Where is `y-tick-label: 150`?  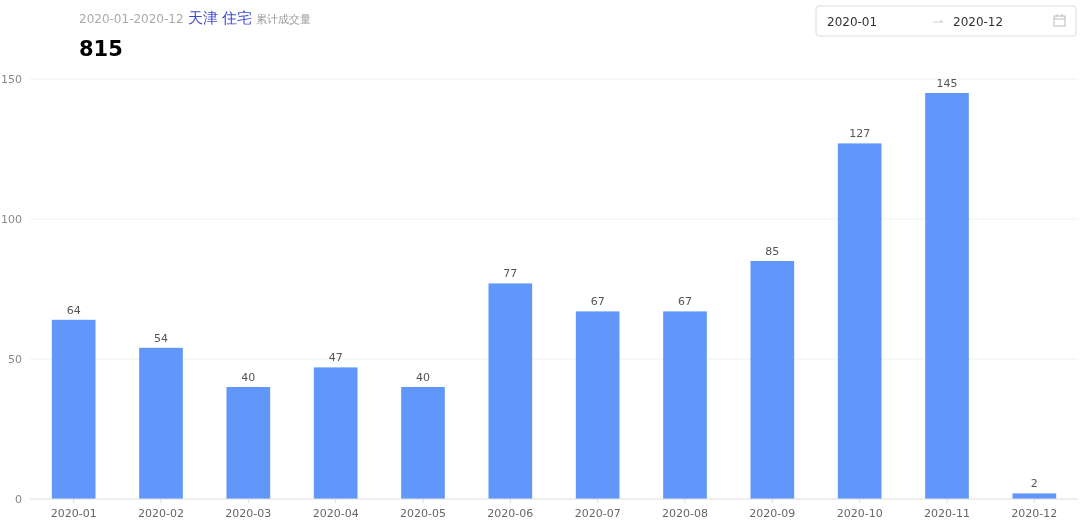
y-tick-label: 150 is located at coordinates (11, 79).